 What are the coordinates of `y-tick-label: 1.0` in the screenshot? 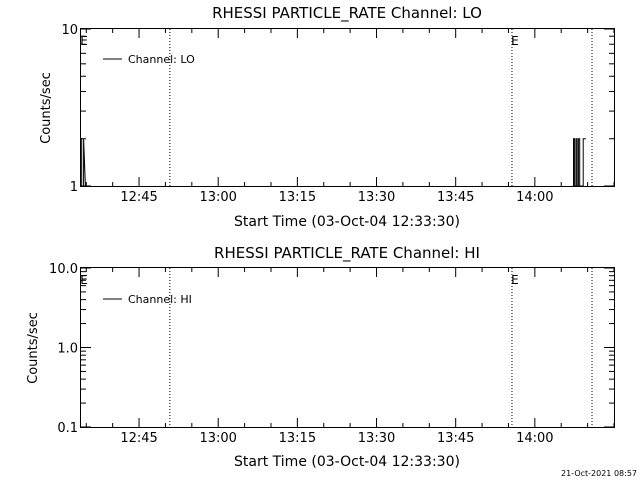 It's located at (67, 349).